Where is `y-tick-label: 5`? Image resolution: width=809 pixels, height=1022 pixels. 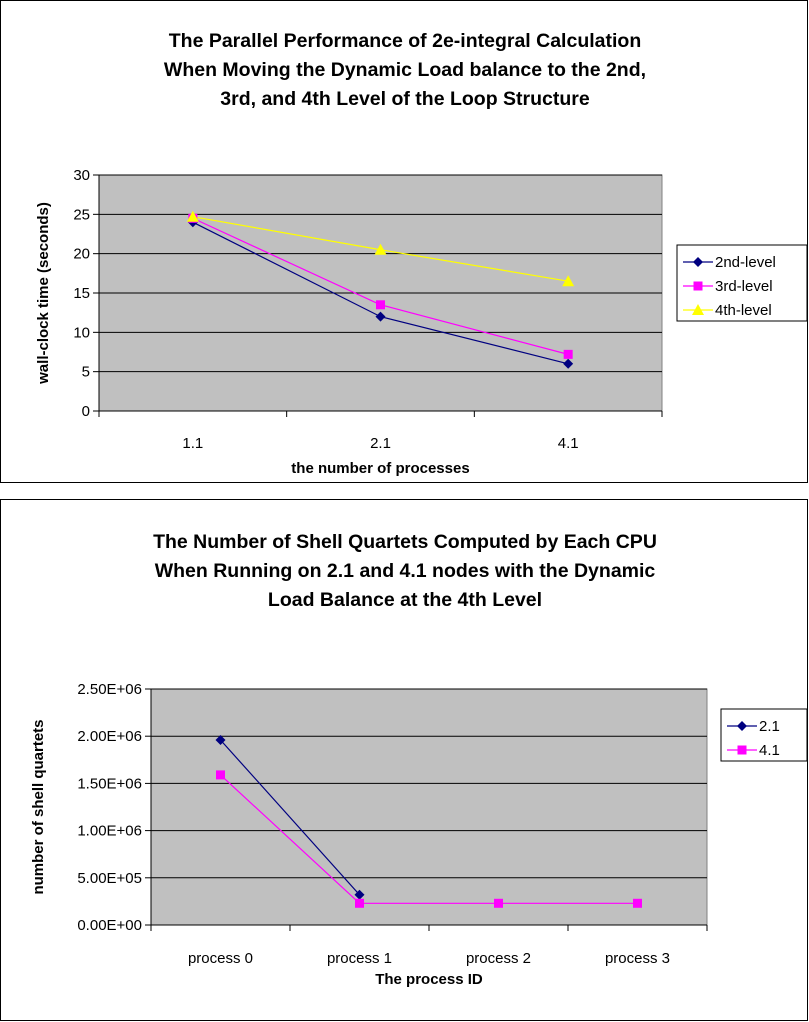
y-tick-label: 5 is located at coordinates (86, 372).